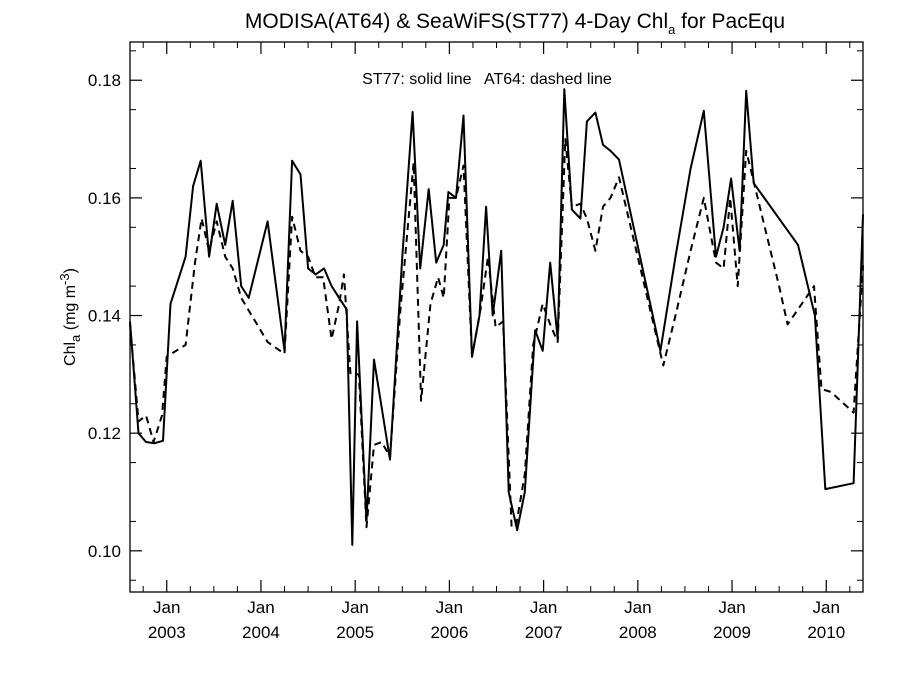  I want to click on line-style-annotation: ST77: solid line AT64: dashed line, so click(487, 79).